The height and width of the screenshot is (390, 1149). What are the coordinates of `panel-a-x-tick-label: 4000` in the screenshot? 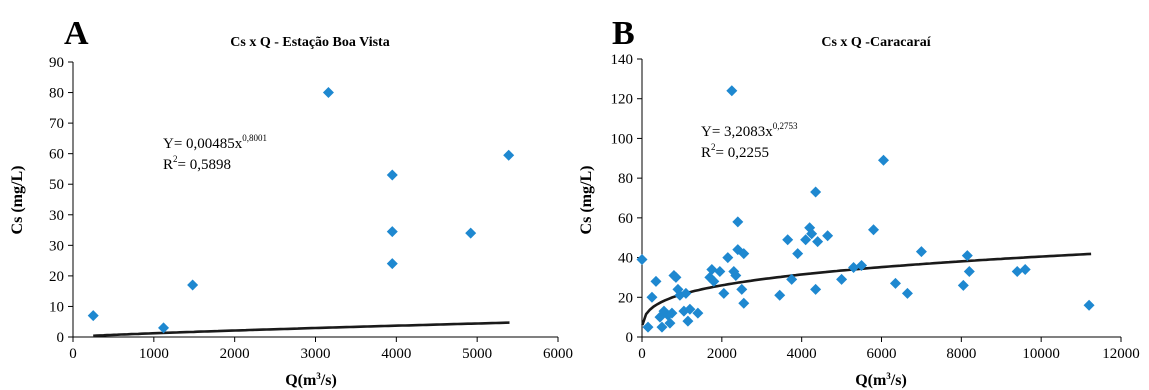 It's located at (396, 354).